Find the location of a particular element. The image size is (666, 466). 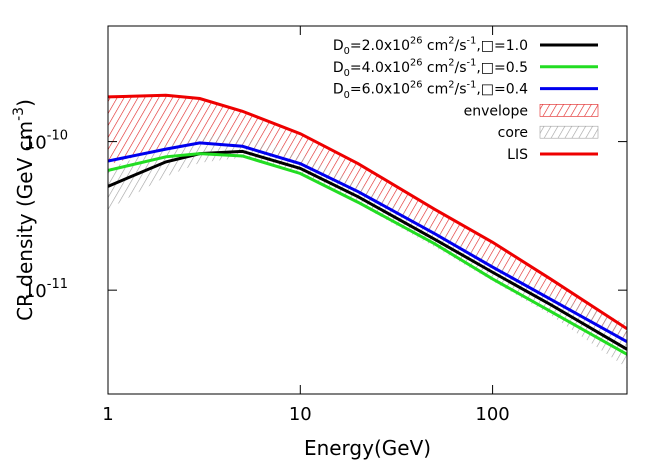

x-tick-label: 100 is located at coordinates (492, 414).